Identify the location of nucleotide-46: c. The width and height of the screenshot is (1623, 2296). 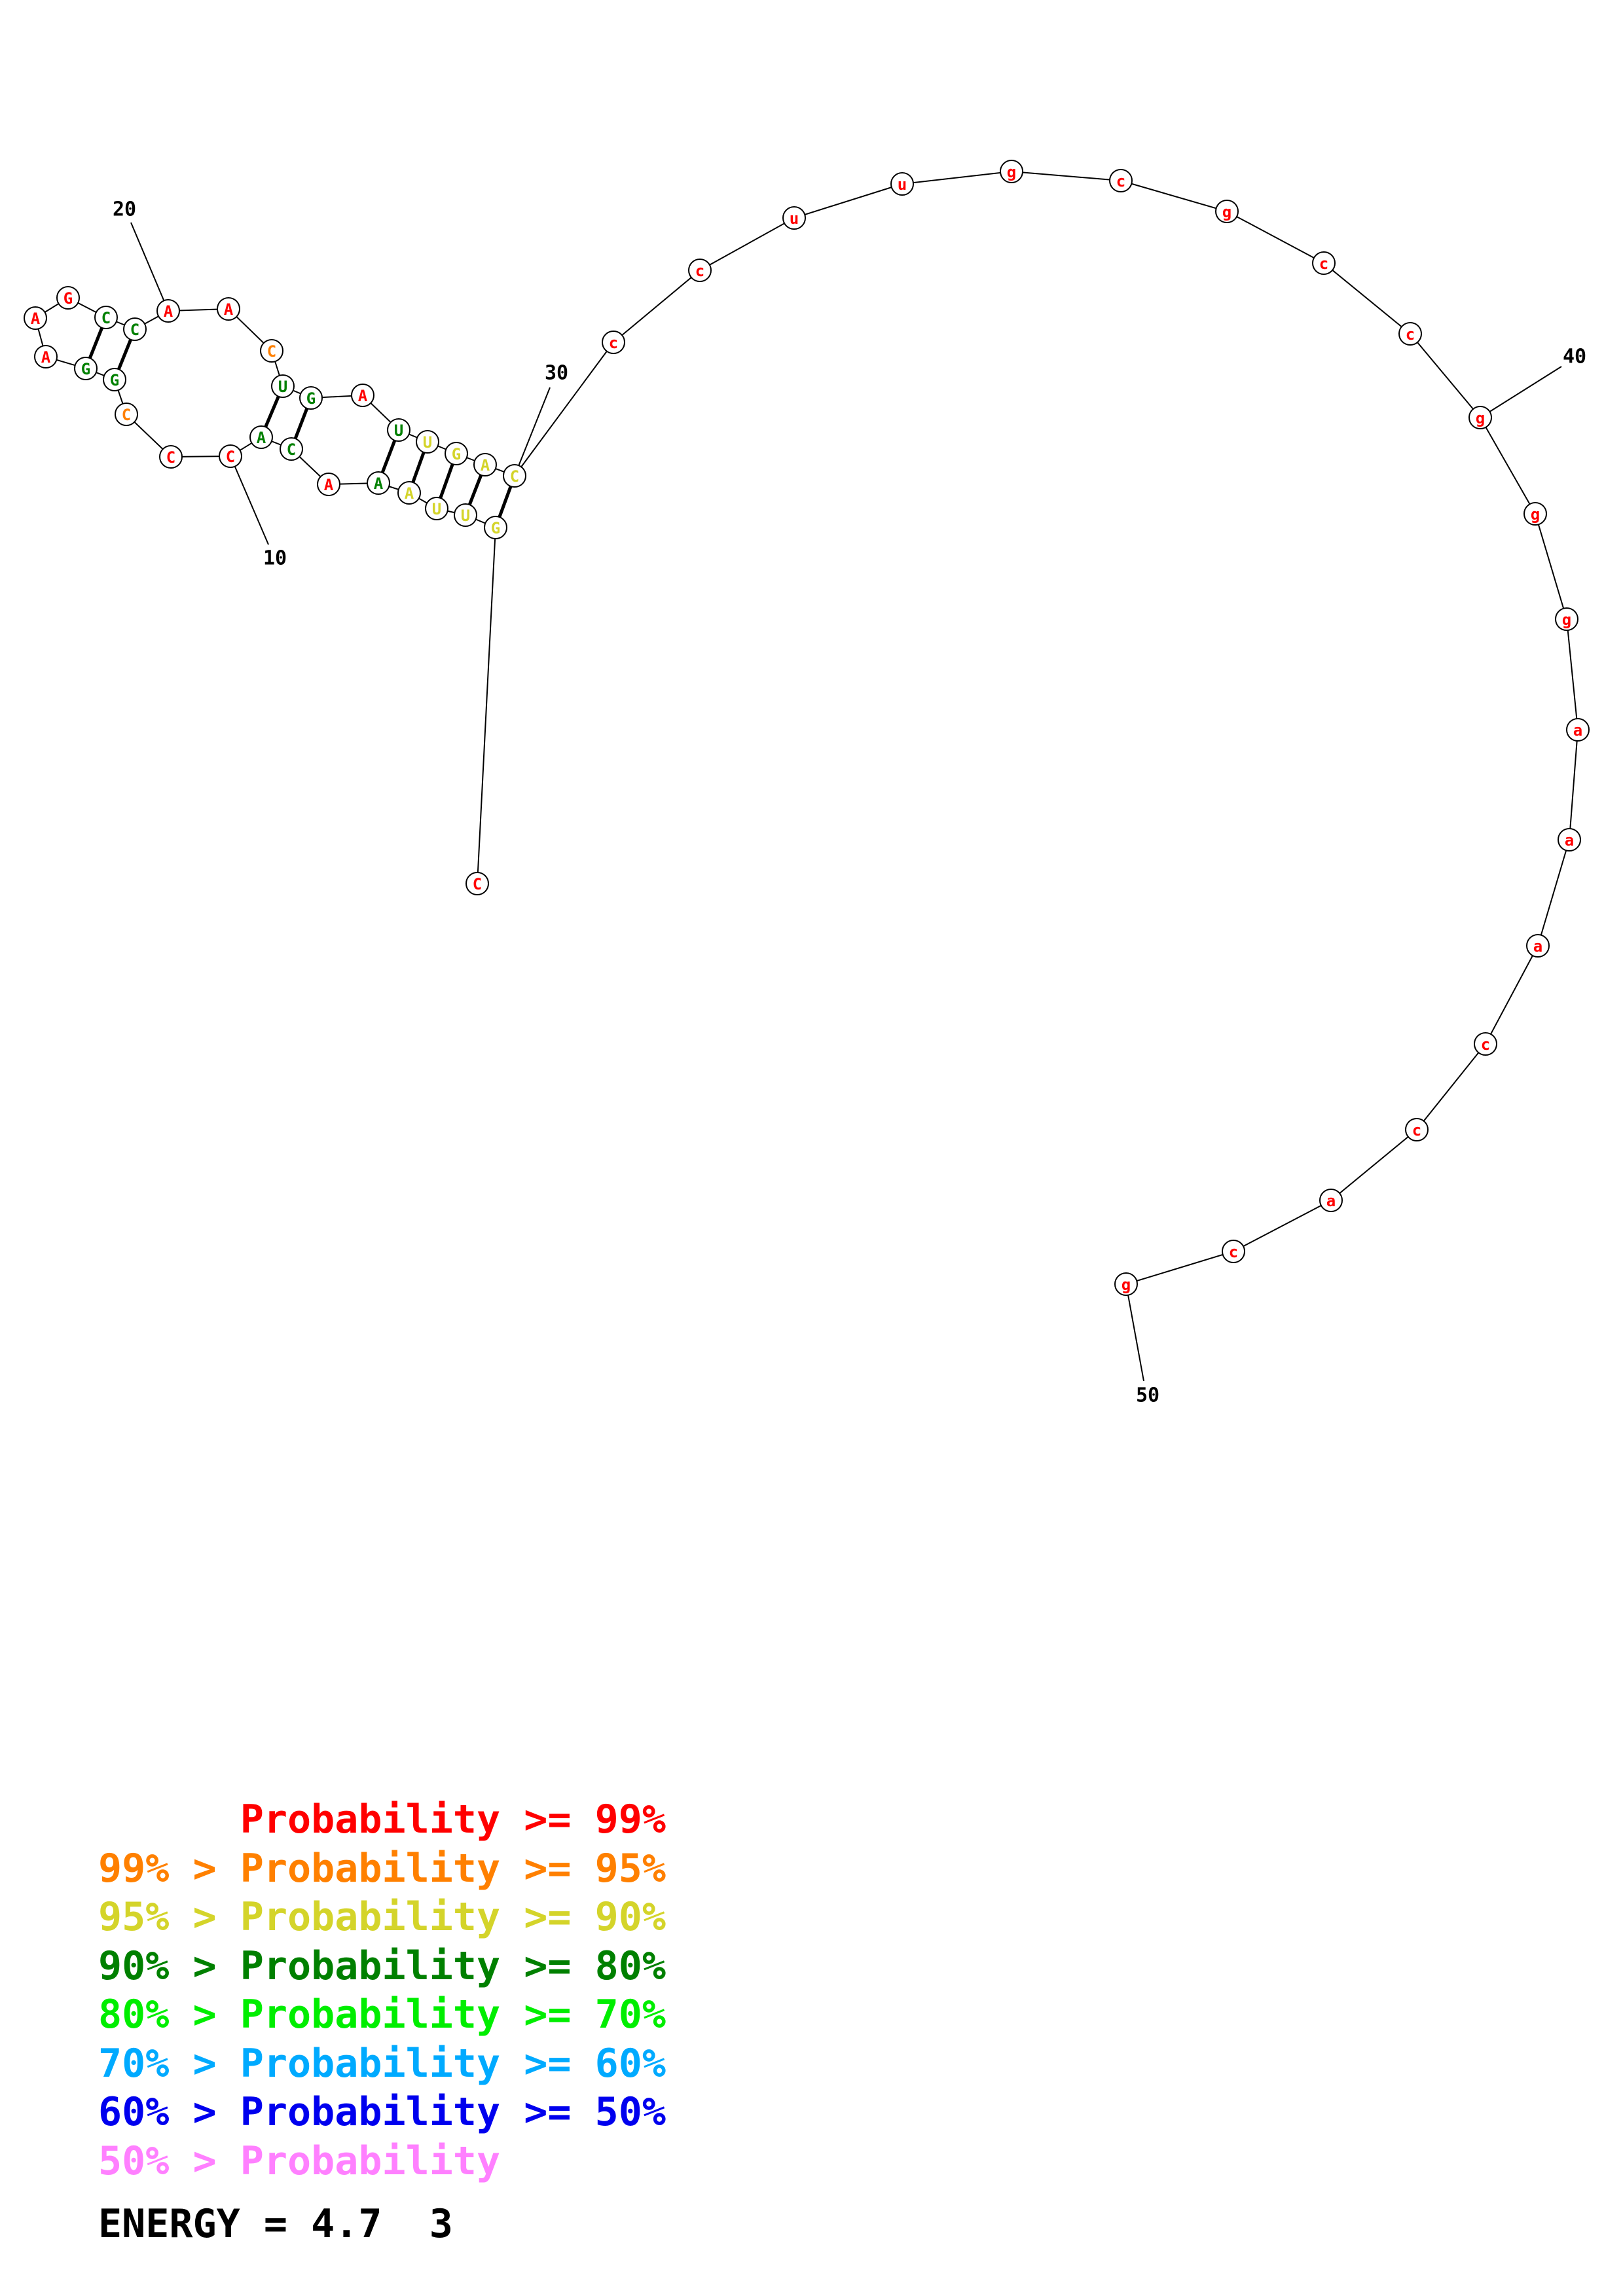
(1485, 1044).